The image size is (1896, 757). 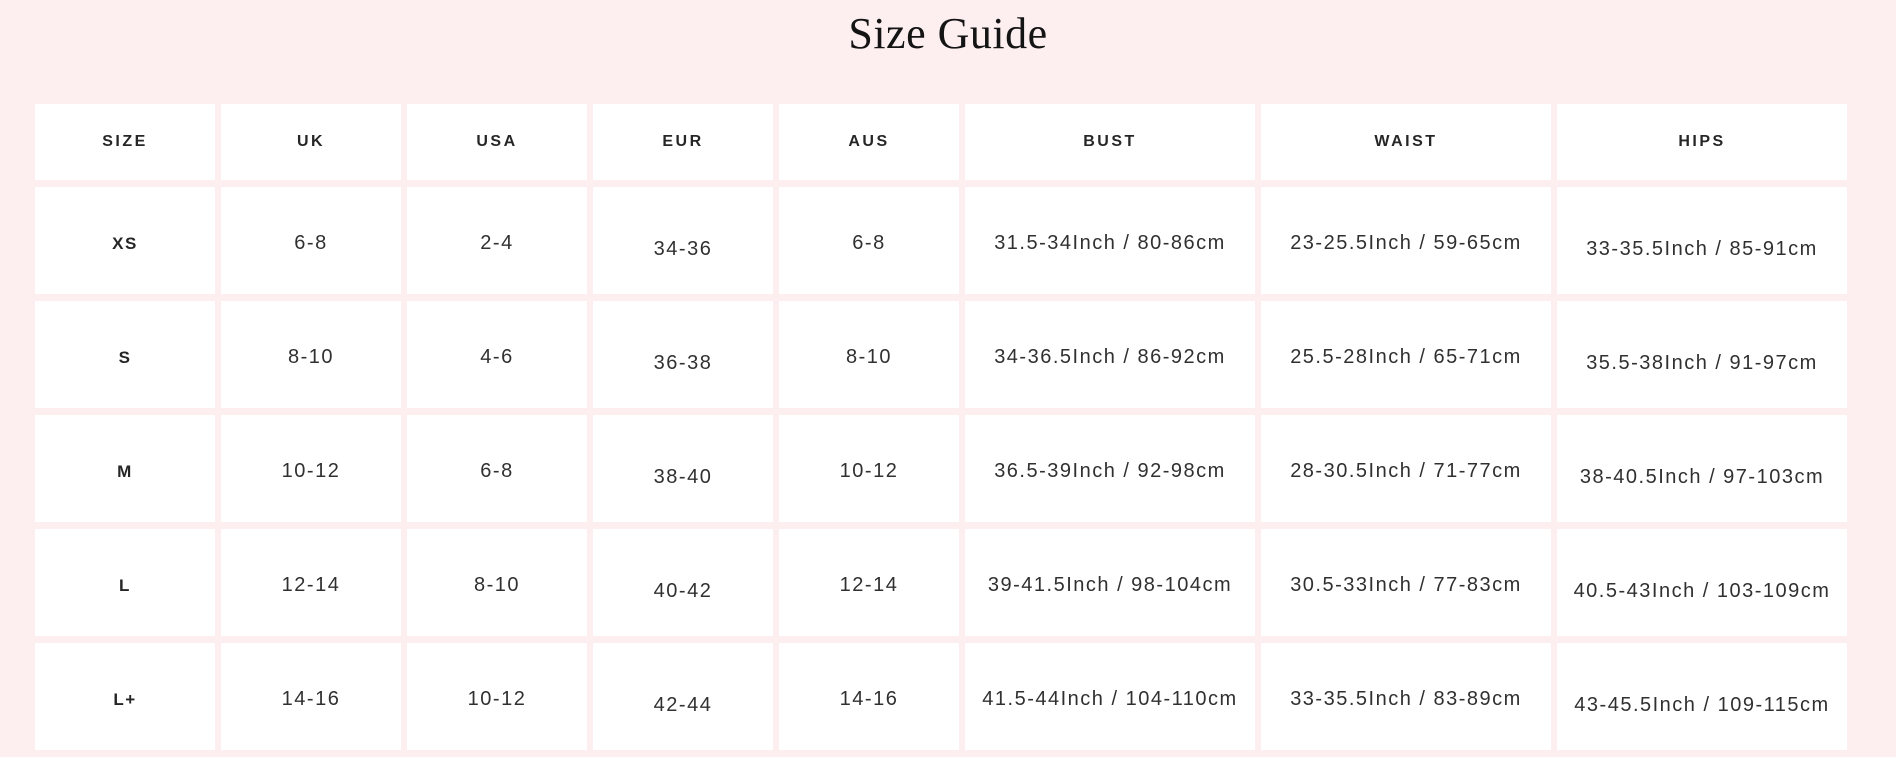 What do you see at coordinates (125, 696) in the screenshot?
I see `size-label-l-plus: L+` at bounding box center [125, 696].